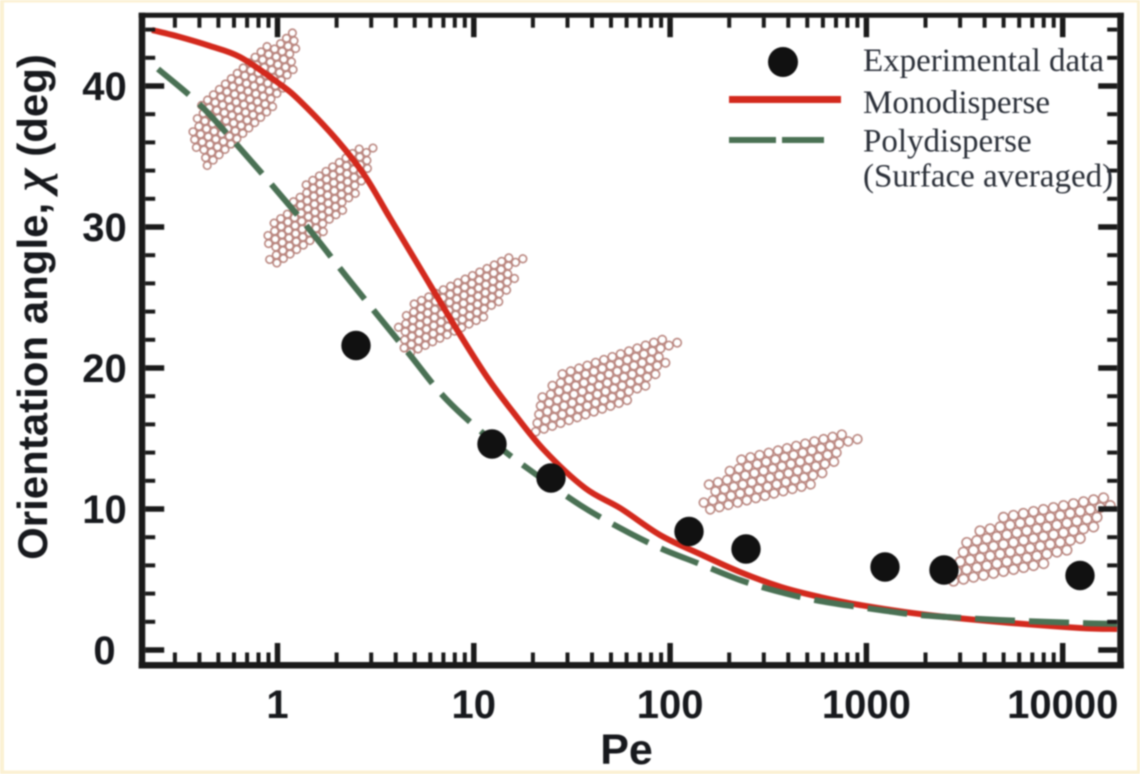 This screenshot has width=1140, height=774. What do you see at coordinates (277, 705) in the screenshot?
I see `svg-text: 1` at bounding box center [277, 705].